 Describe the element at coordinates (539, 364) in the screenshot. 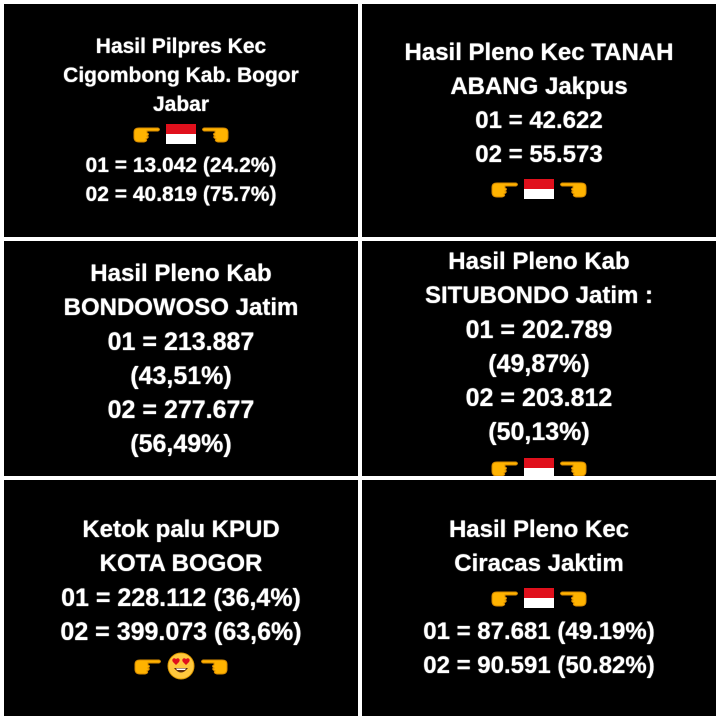

I see `result-line: (49,87%)` at that location.